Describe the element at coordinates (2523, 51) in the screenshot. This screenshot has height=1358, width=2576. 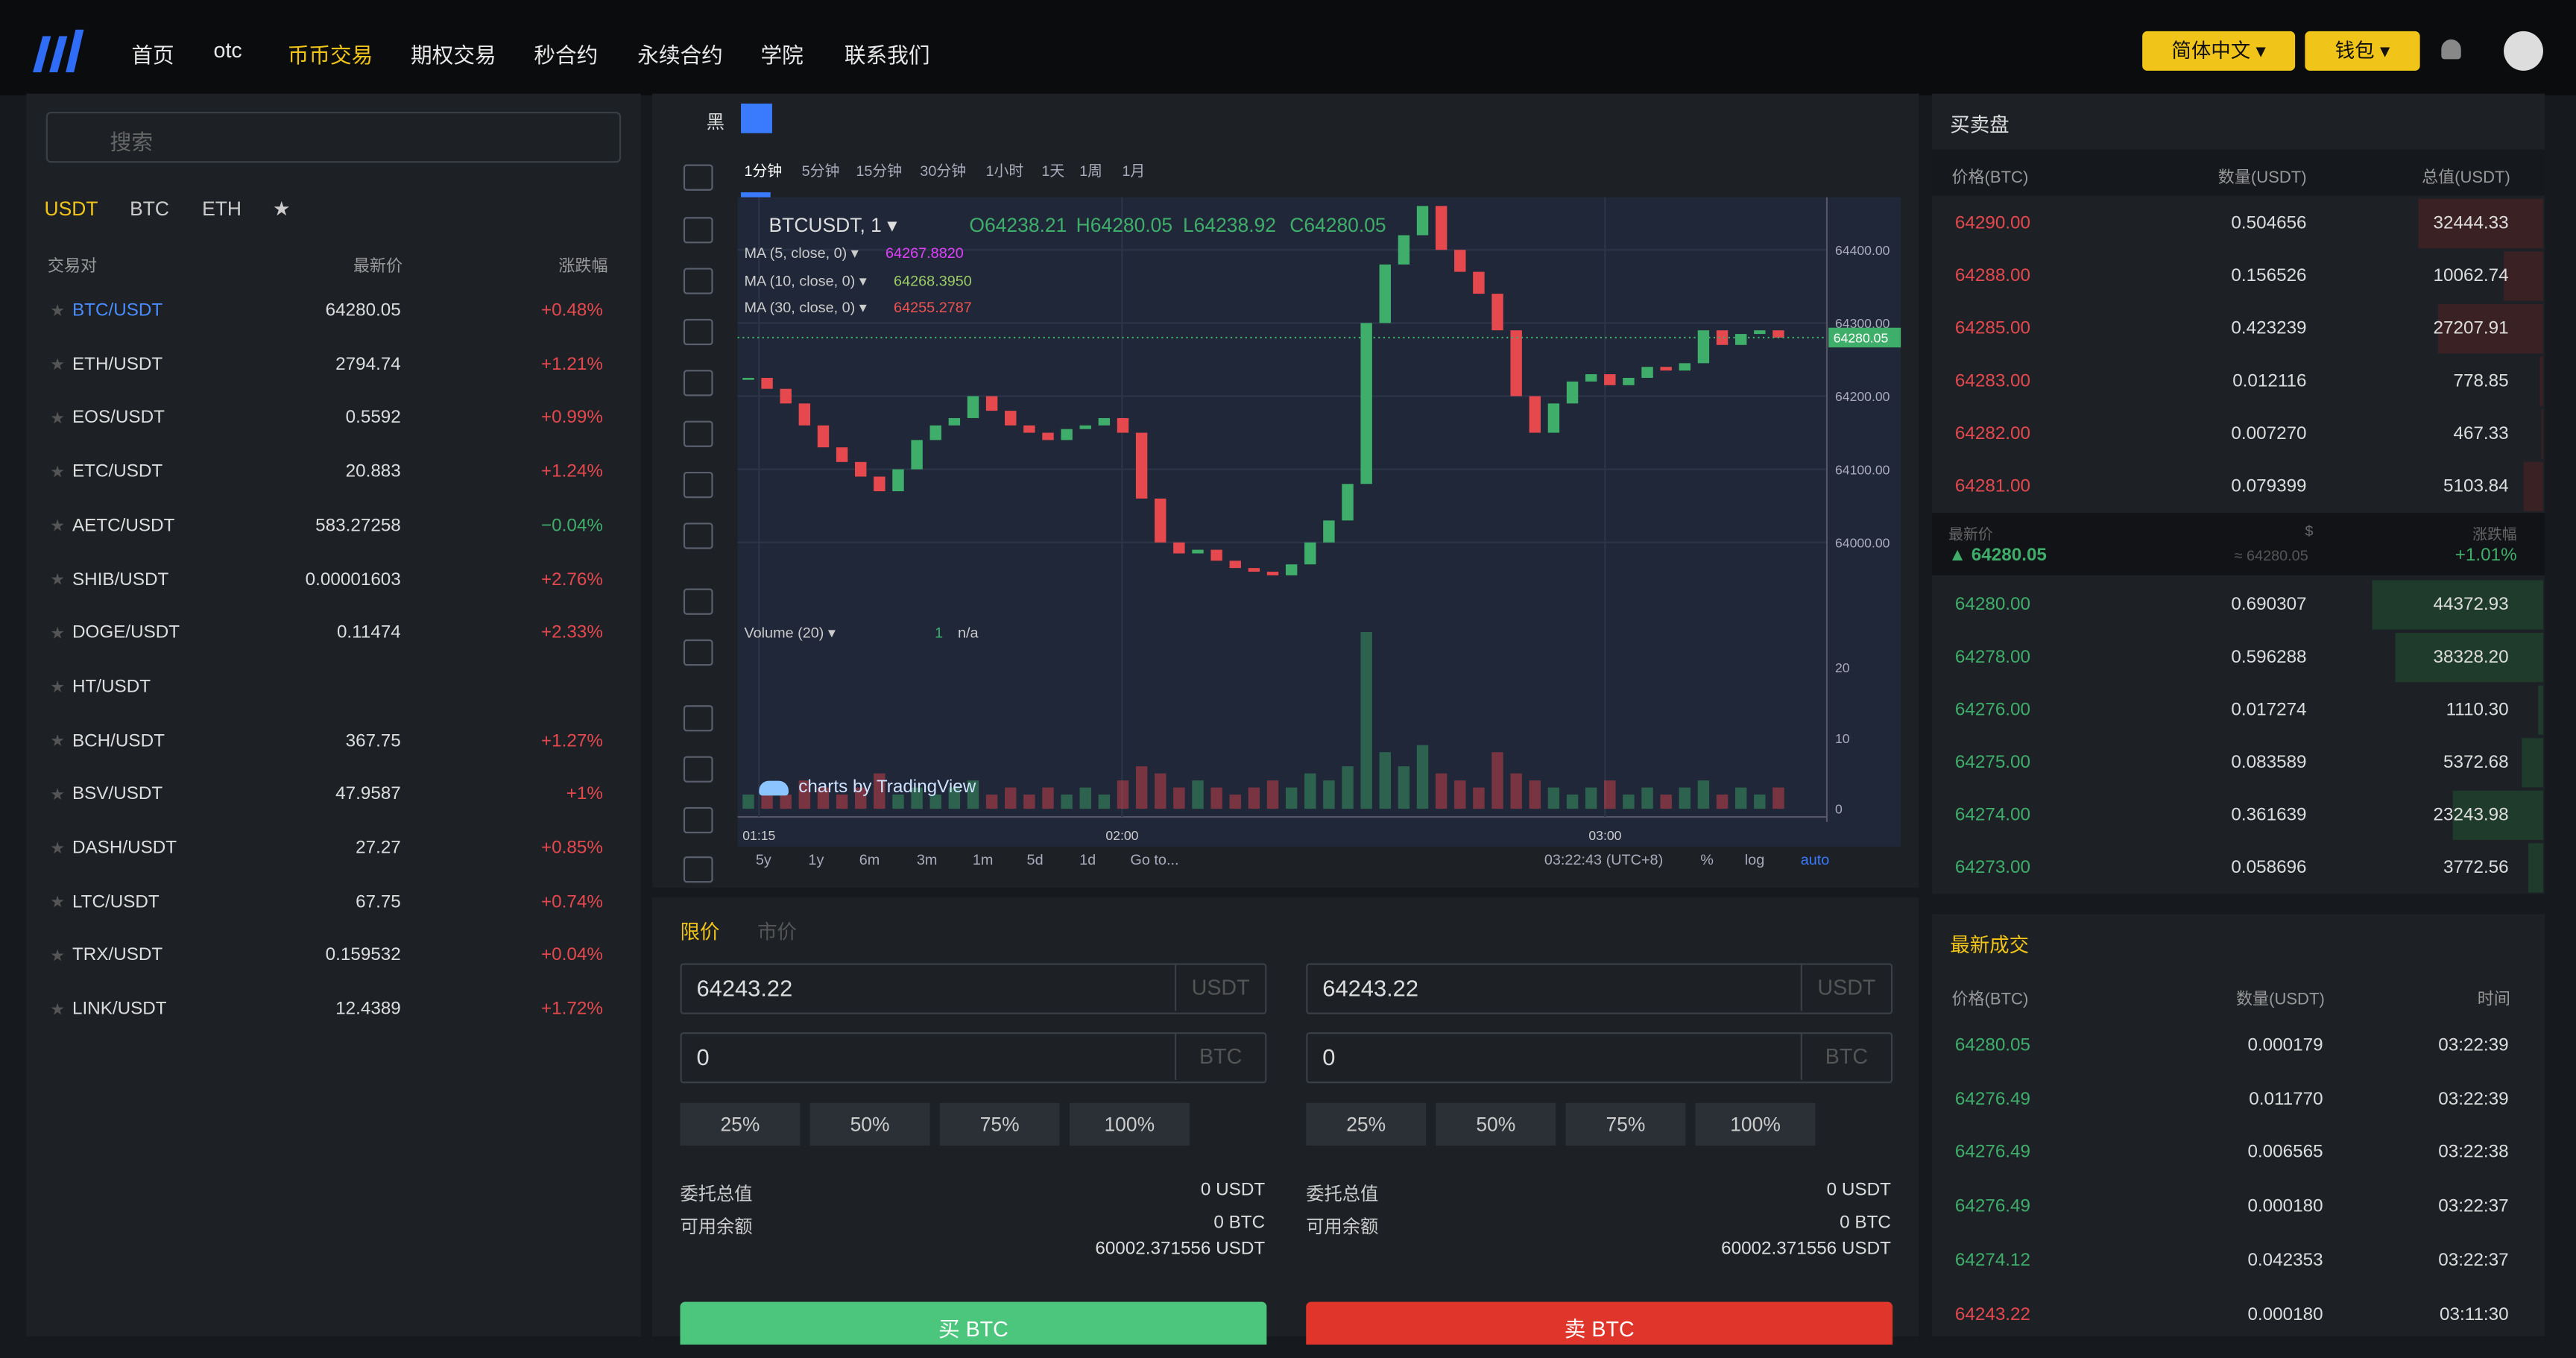
I see `avatar` at that location.